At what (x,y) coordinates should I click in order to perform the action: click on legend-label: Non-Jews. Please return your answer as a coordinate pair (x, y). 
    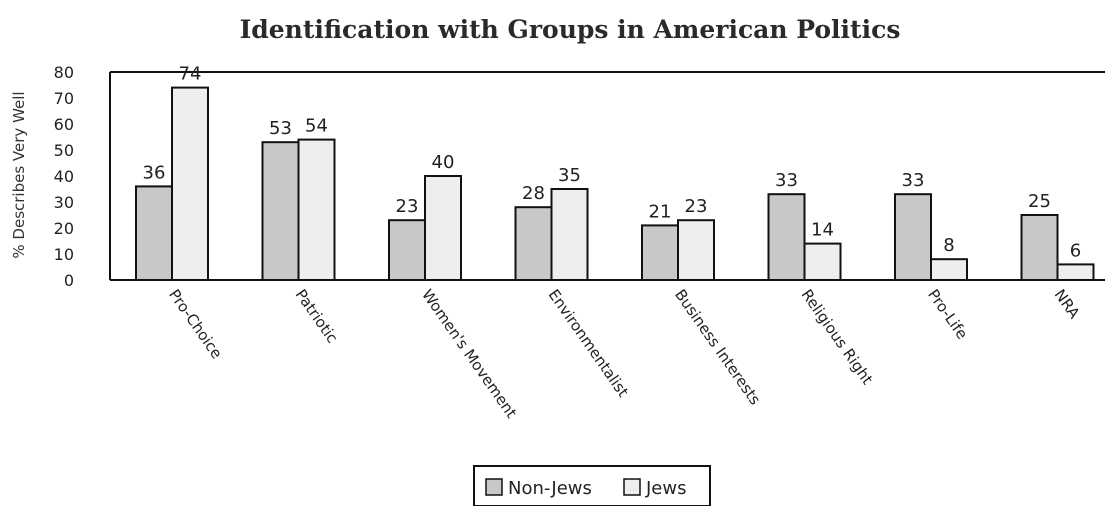
    Looking at the image, I should click on (550, 488).